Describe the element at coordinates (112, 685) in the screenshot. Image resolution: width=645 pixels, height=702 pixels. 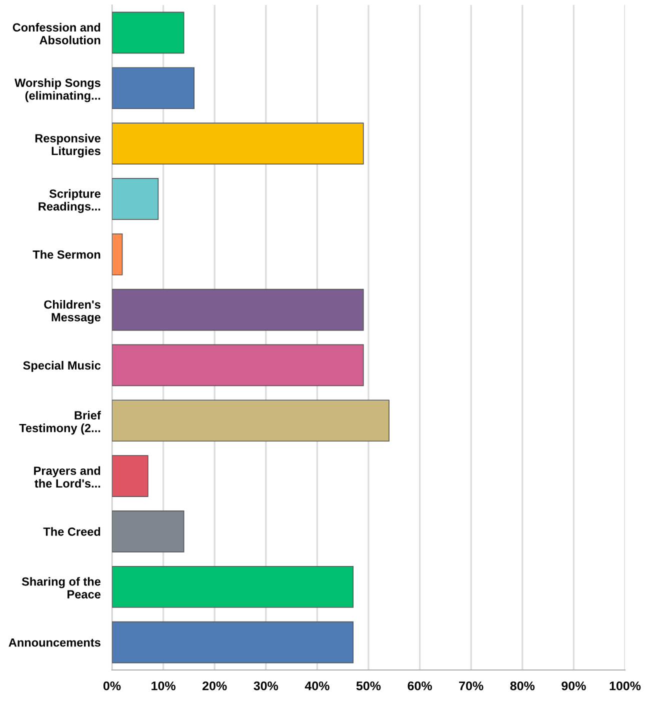
I see `x-tick-label: 0%` at that location.